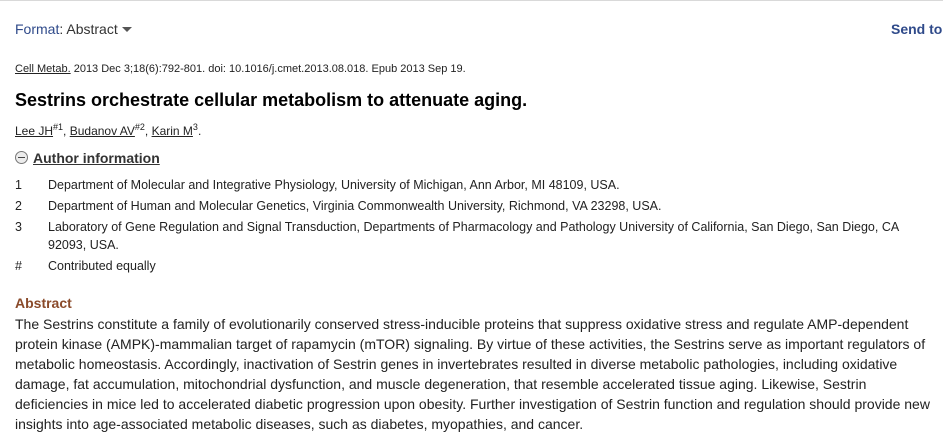 Image resolution: width=943 pixels, height=447 pixels. What do you see at coordinates (37, 29) in the screenshot?
I see `format-label: Format` at bounding box center [37, 29].